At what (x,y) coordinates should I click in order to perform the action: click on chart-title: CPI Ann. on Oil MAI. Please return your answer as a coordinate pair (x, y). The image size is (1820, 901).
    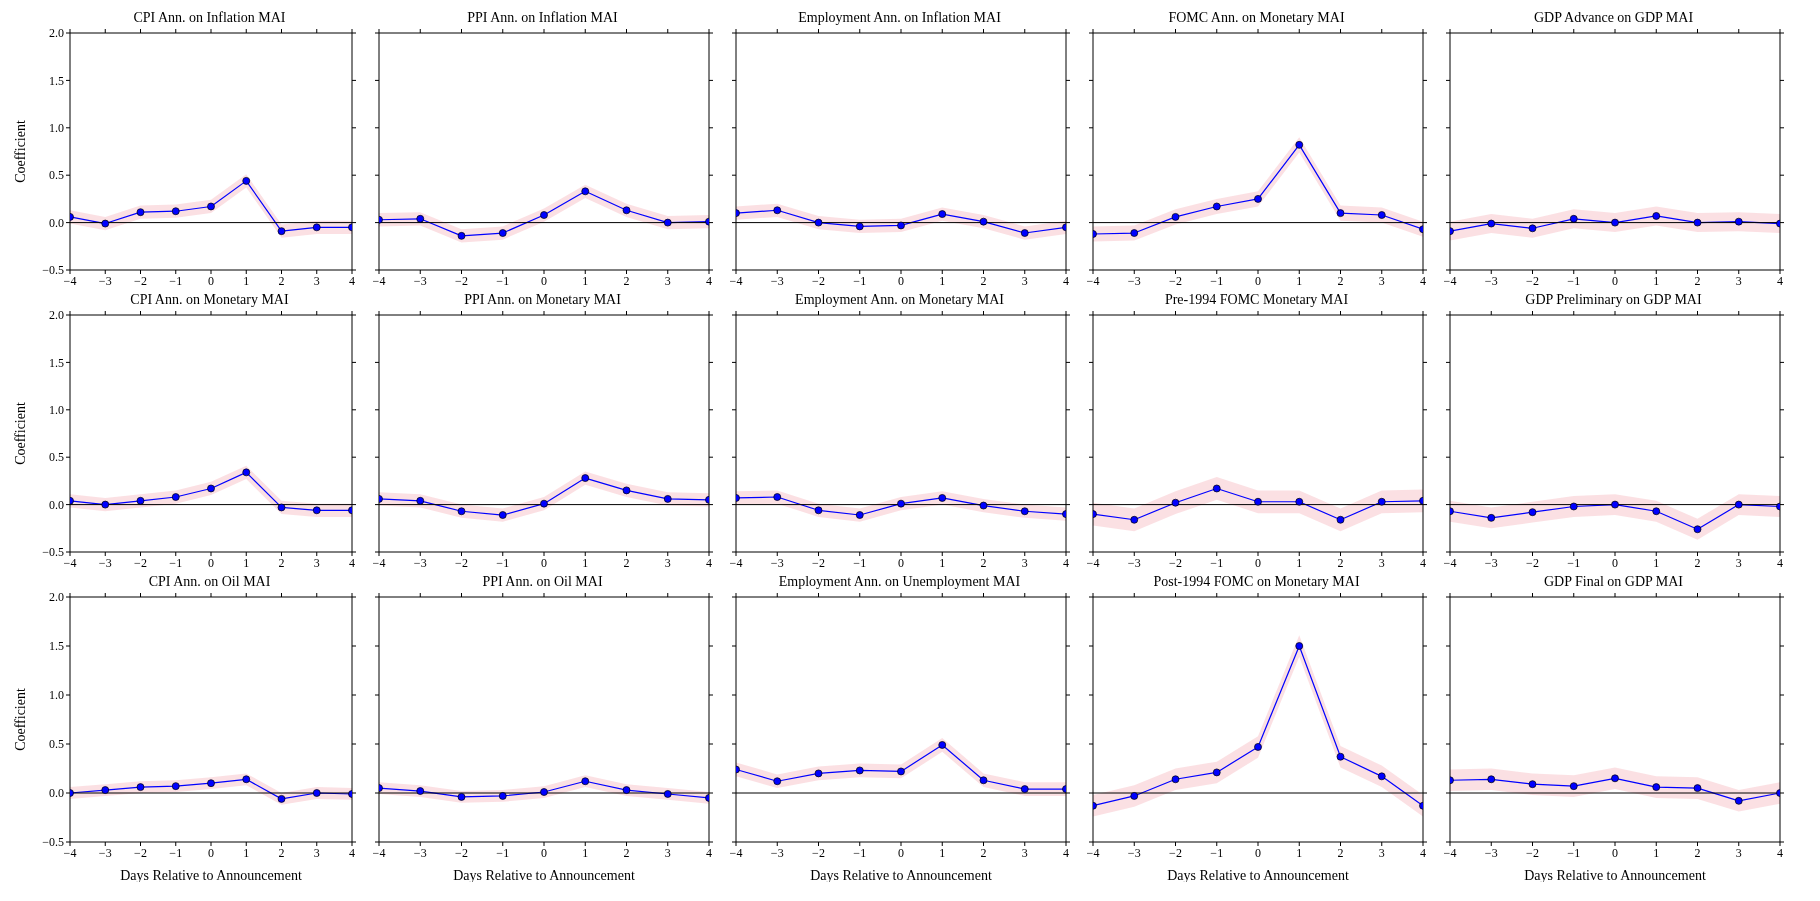
    Looking at the image, I should click on (209, 582).